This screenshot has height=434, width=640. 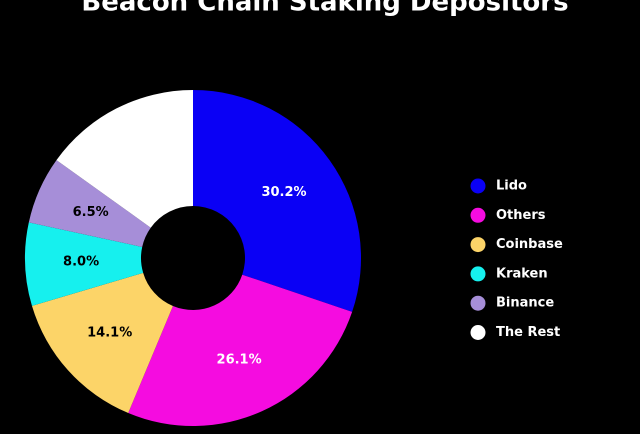 What do you see at coordinates (283, 192) in the screenshot?
I see `value-label: 30.2%` at bounding box center [283, 192].